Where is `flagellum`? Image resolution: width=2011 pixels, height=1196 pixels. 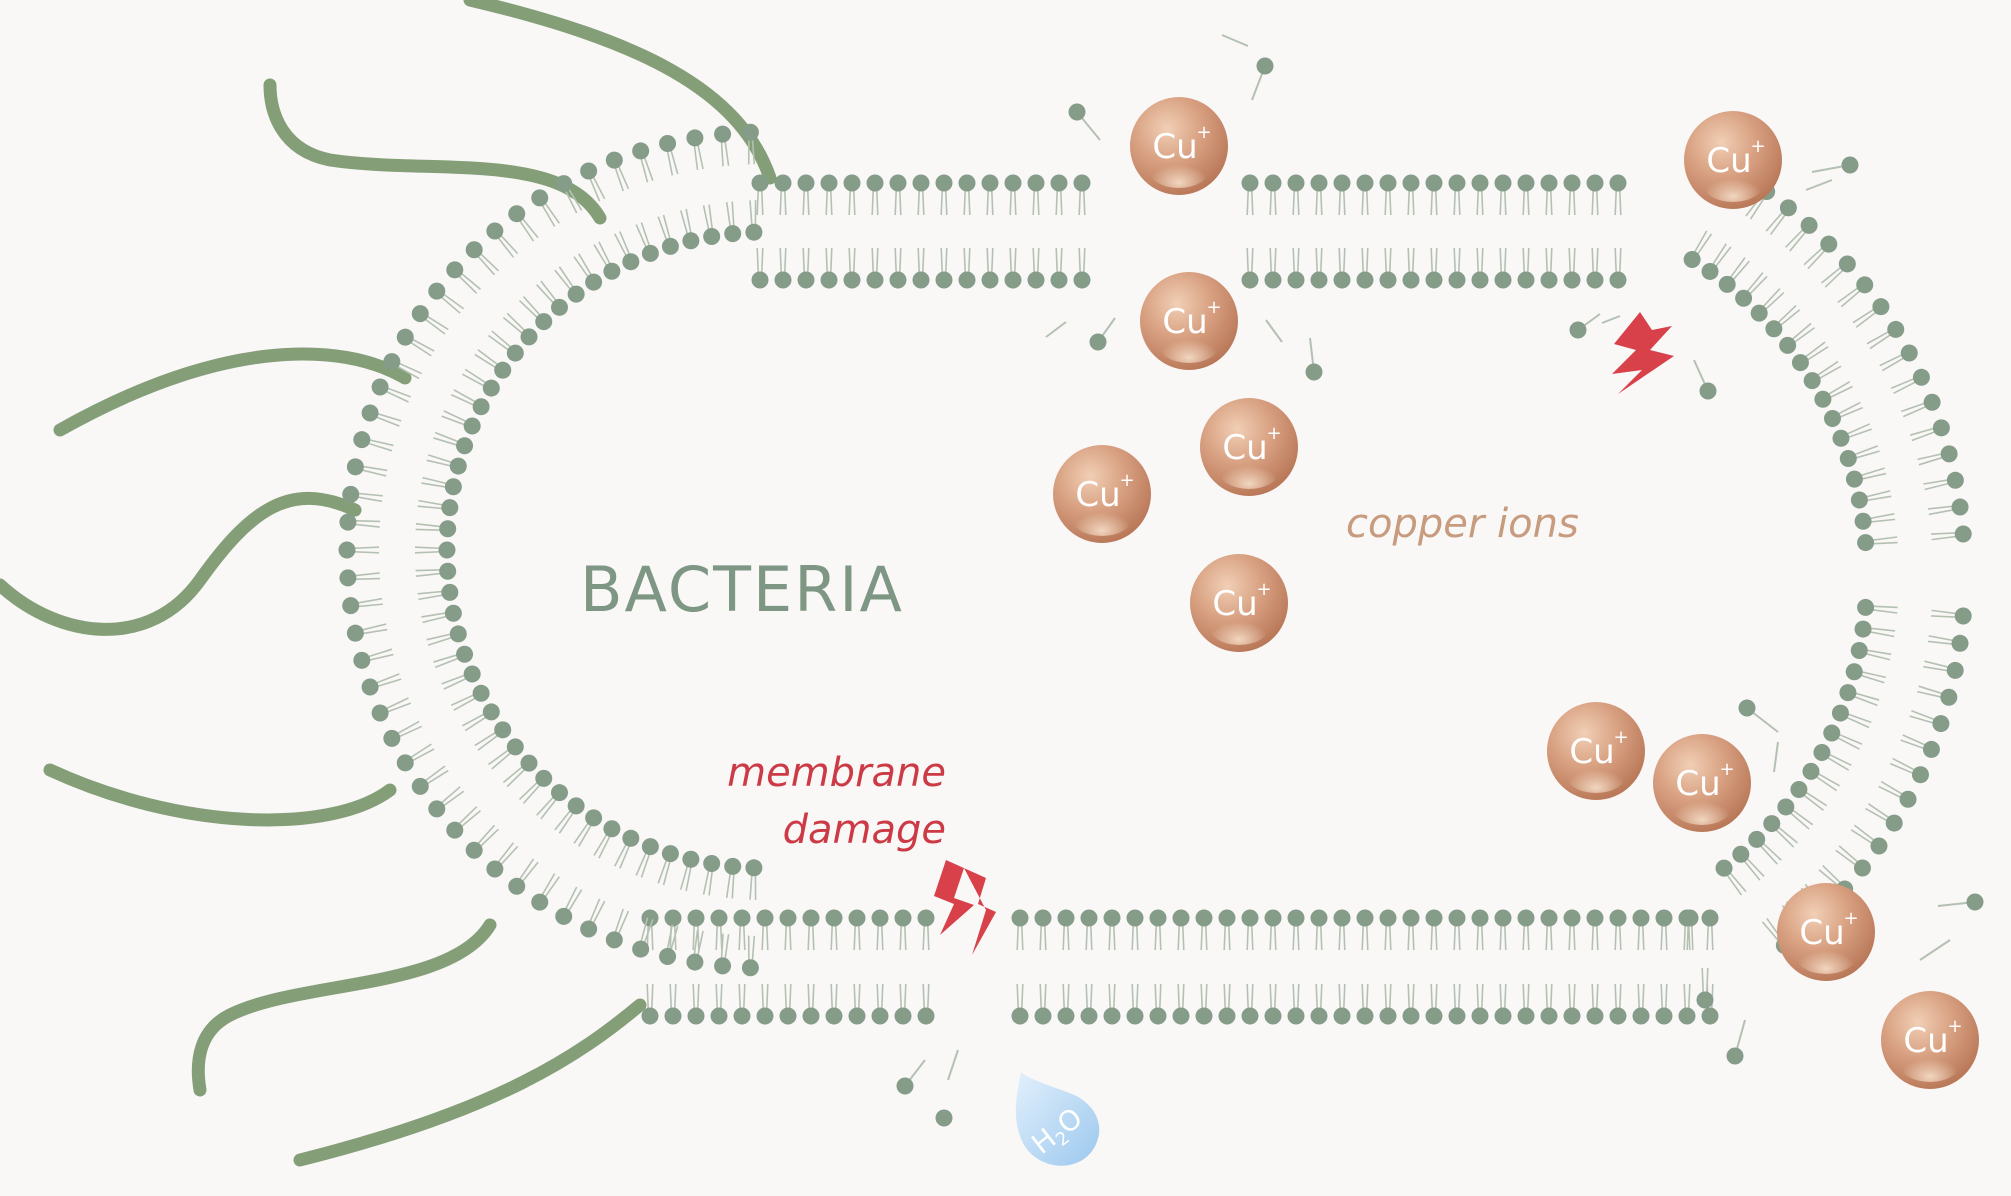
flagellum is located at coordinates (177, 563).